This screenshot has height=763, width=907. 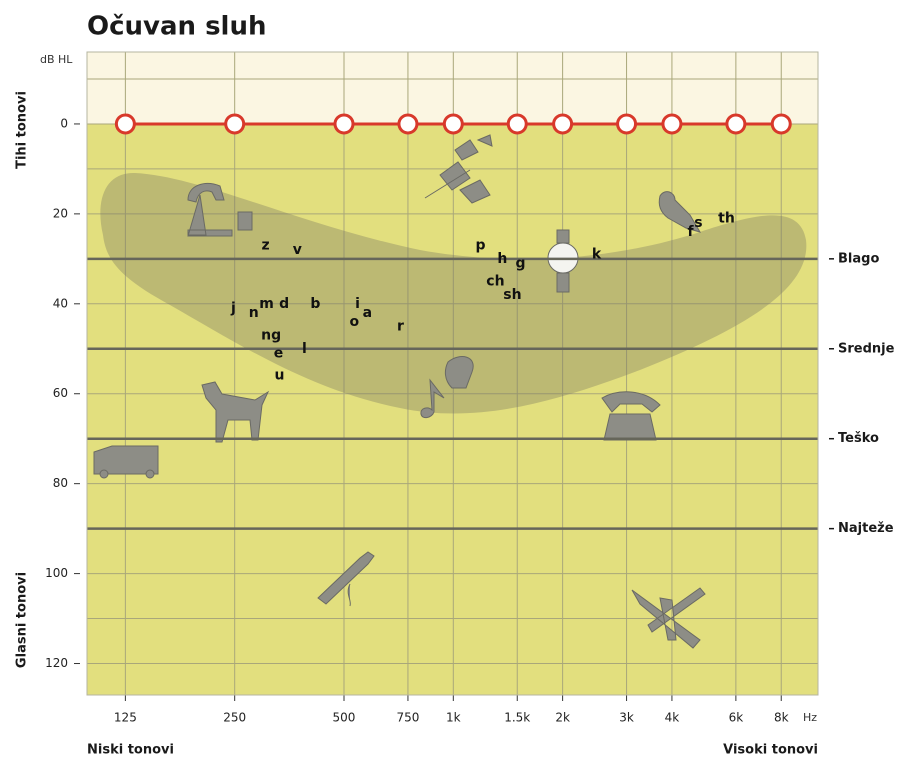 What do you see at coordinates (60, 483) in the screenshot?
I see `y-tick-label: 80` at bounding box center [60, 483].